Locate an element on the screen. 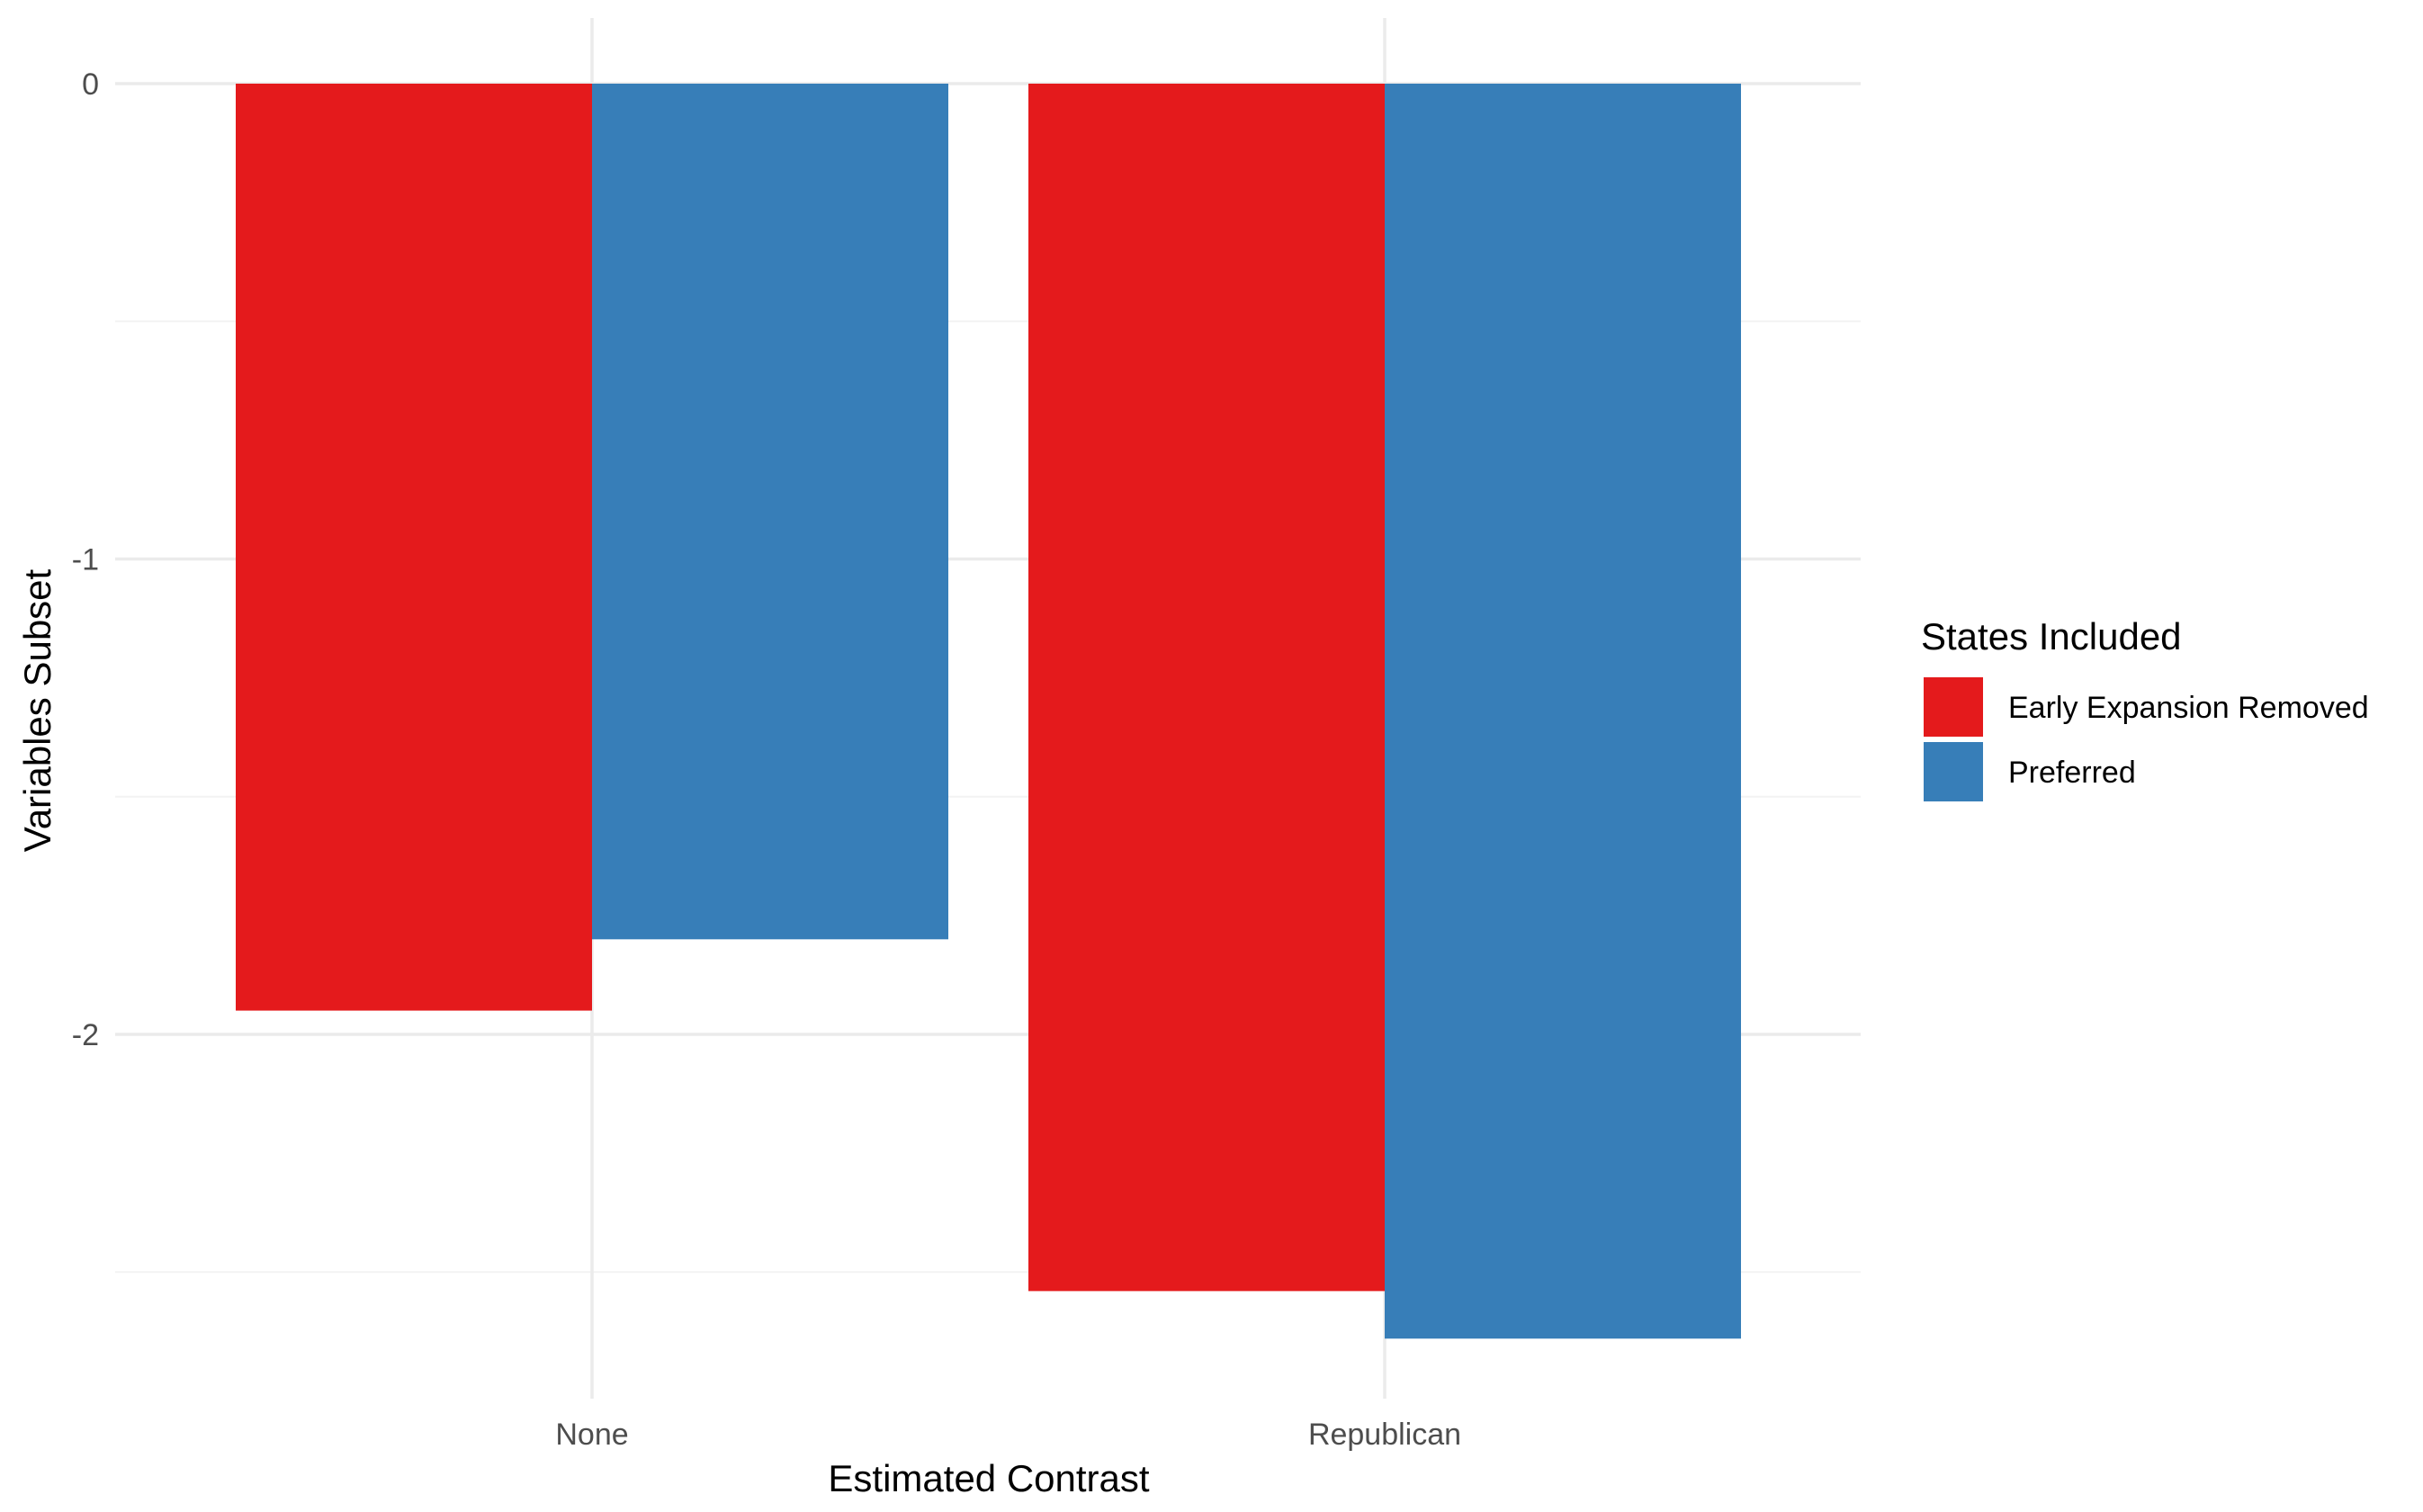 Image resolution: width=2423 pixels, height=1512 pixels. legend-label: Preferred is located at coordinates (2072, 773).